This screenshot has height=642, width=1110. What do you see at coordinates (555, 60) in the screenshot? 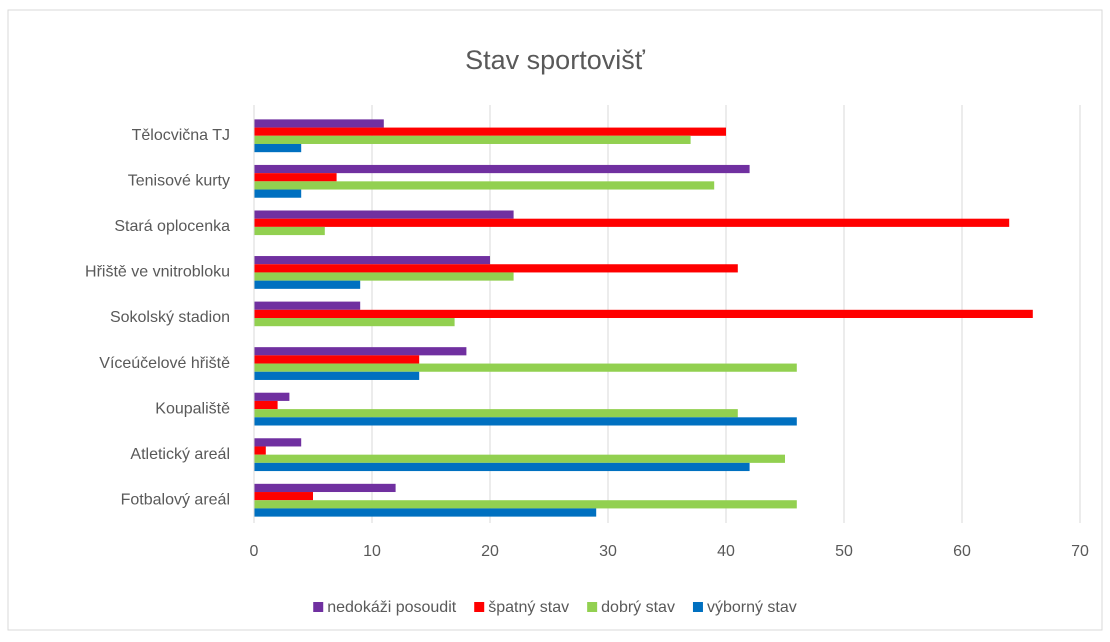
I see `chart-title: Stav sportovišť` at bounding box center [555, 60].